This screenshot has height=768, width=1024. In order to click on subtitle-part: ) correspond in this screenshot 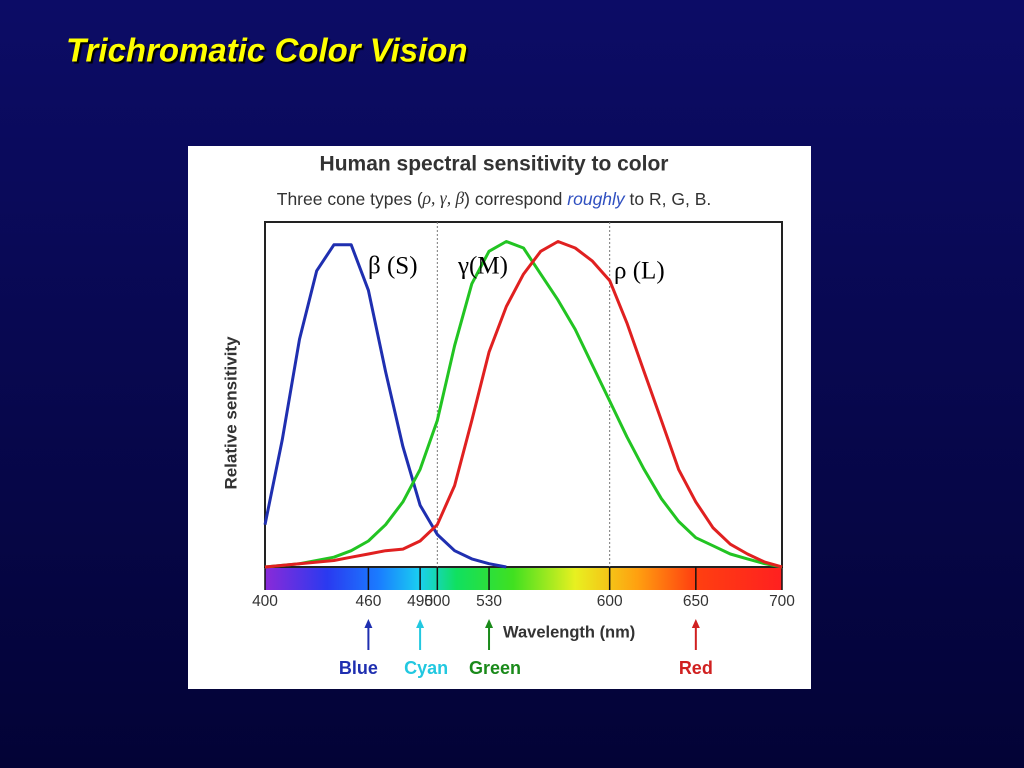, I will do `click(515, 199)`.